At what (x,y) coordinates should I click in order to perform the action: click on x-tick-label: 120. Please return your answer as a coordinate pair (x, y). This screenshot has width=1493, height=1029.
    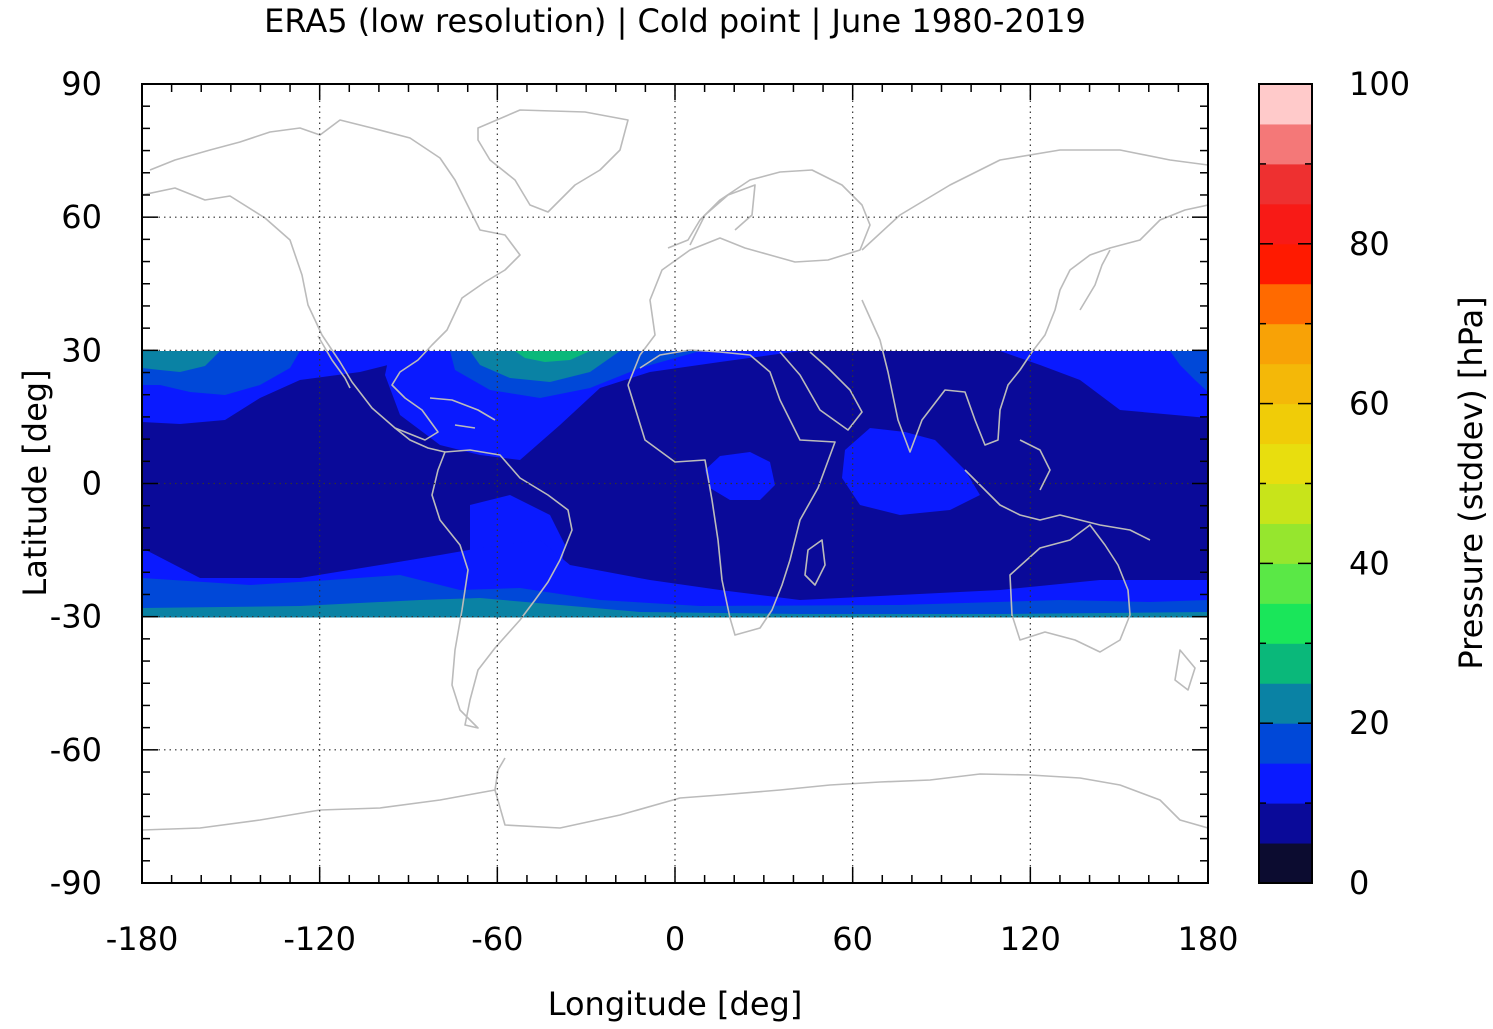
    Looking at the image, I should click on (1030, 939).